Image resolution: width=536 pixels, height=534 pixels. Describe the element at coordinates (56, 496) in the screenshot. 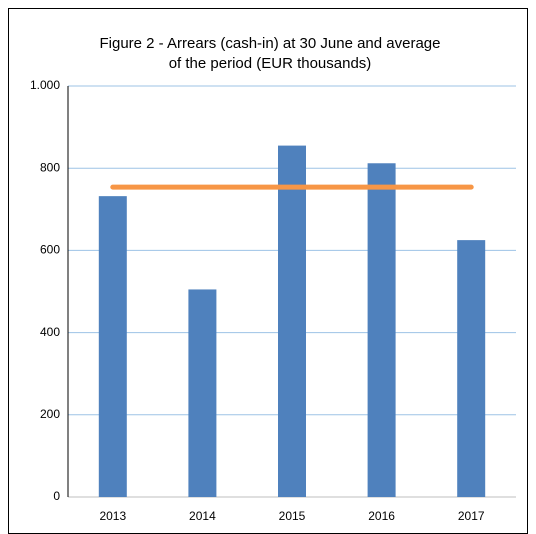

I see `y-tick-label: 0` at that location.